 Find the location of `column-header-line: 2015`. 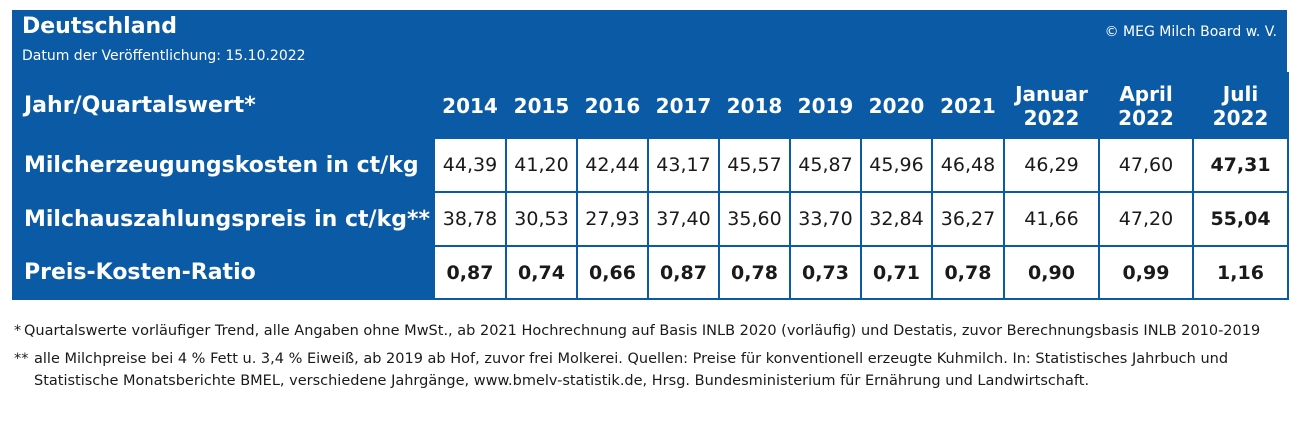

column-header-line: 2015 is located at coordinates (541, 105).